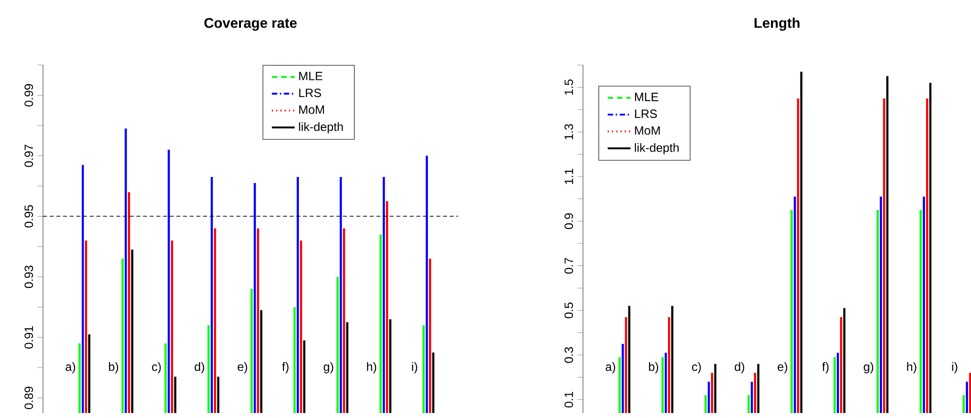 The height and width of the screenshot is (418, 971). Describe the element at coordinates (569, 132) in the screenshot. I see `y-tick-label: 1.3` at that location.